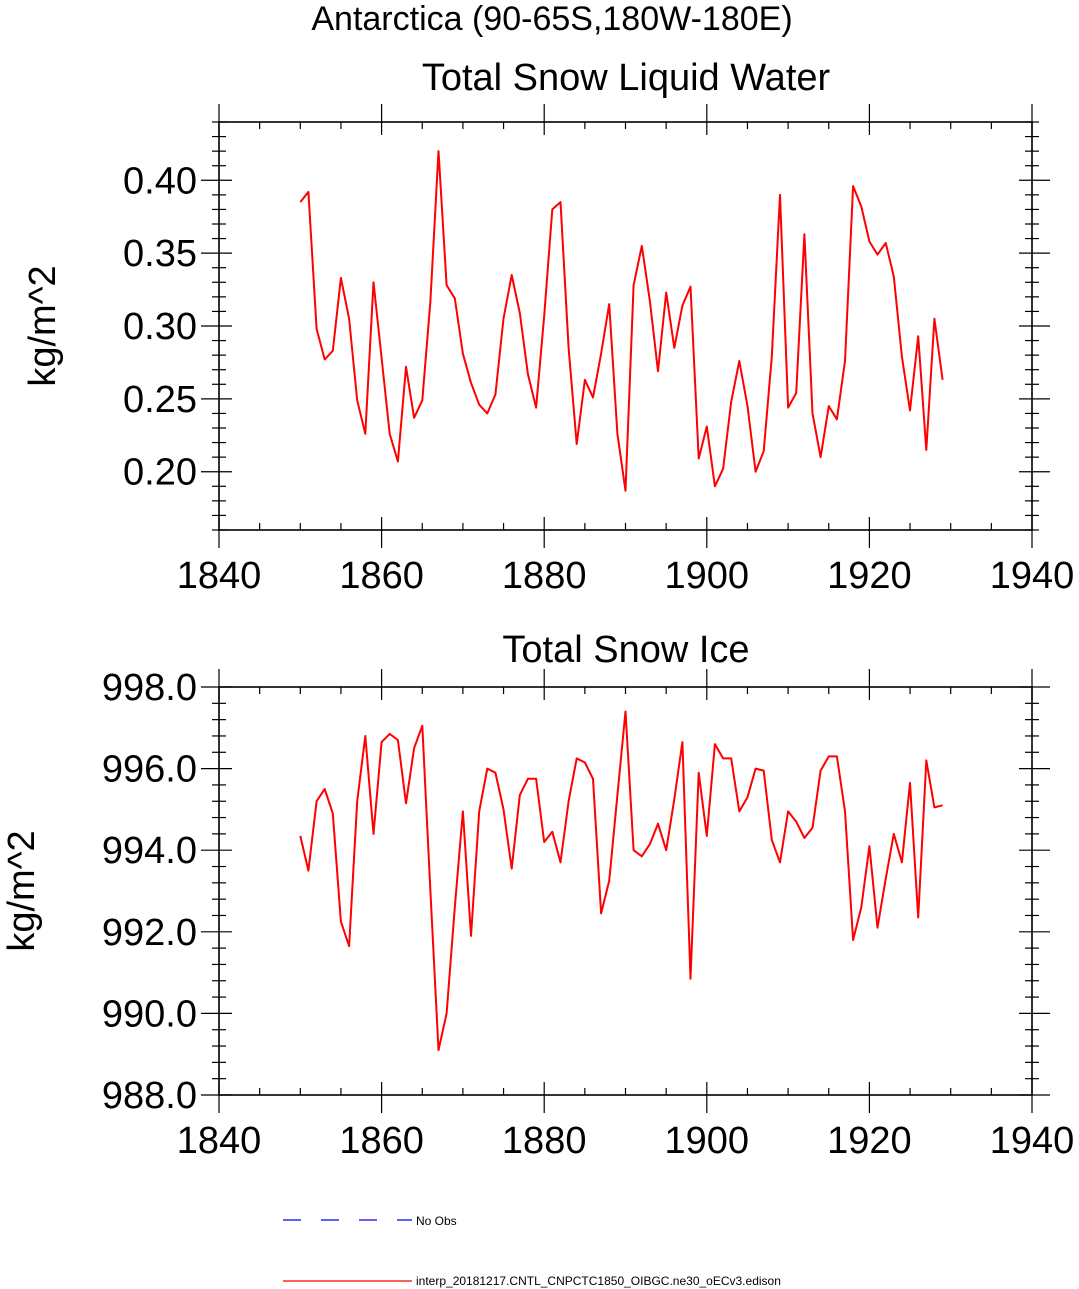 The height and width of the screenshot is (1289, 1079). What do you see at coordinates (149, 1096) in the screenshot?
I see `y-tick-label: 988.0` at bounding box center [149, 1096].